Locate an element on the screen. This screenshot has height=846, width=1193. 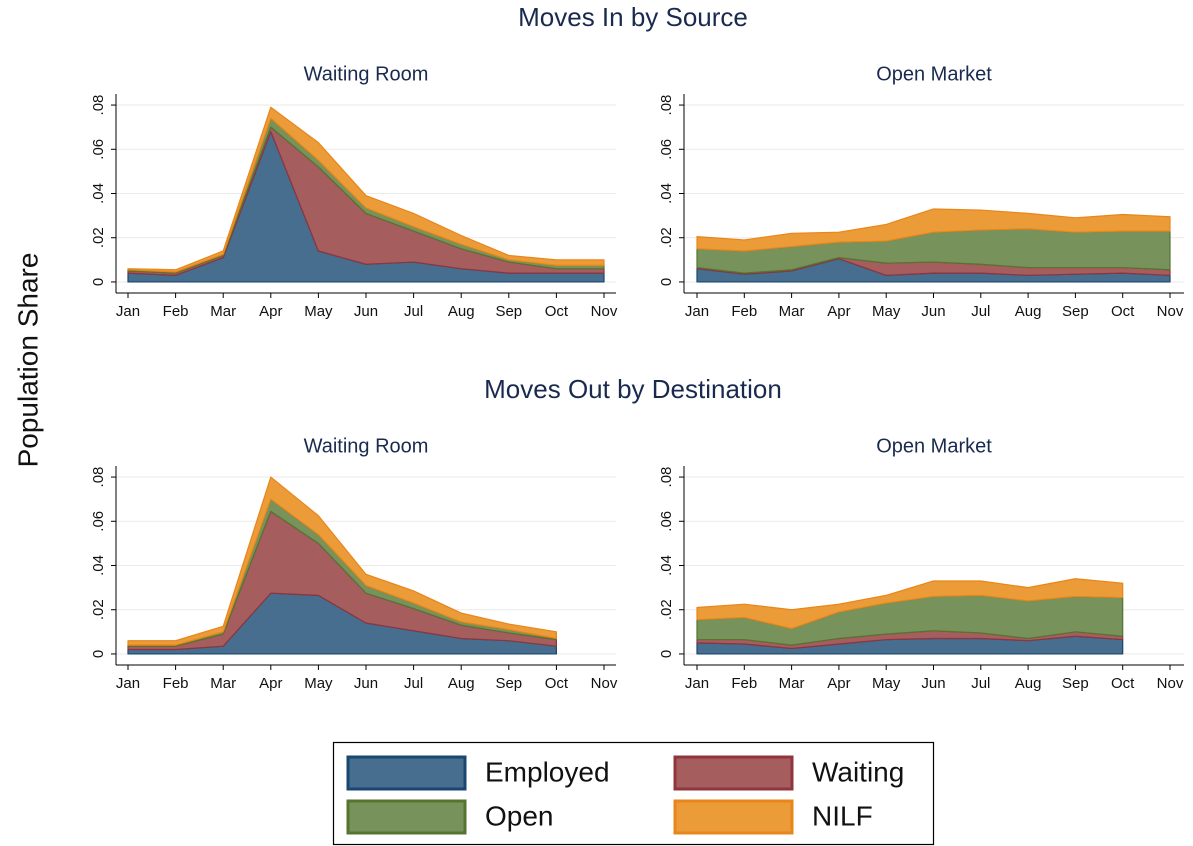
section-title: Moves Out by Destination is located at coordinates (633, 389).